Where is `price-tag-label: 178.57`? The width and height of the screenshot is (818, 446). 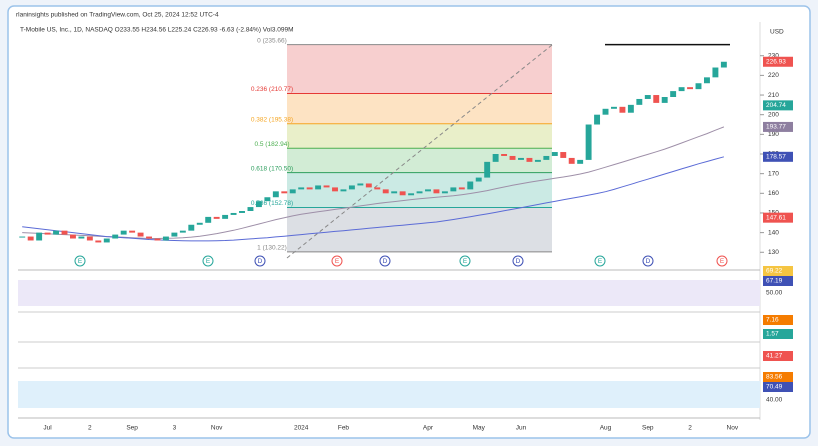
price-tag-label: 178.57 is located at coordinates (776, 157).